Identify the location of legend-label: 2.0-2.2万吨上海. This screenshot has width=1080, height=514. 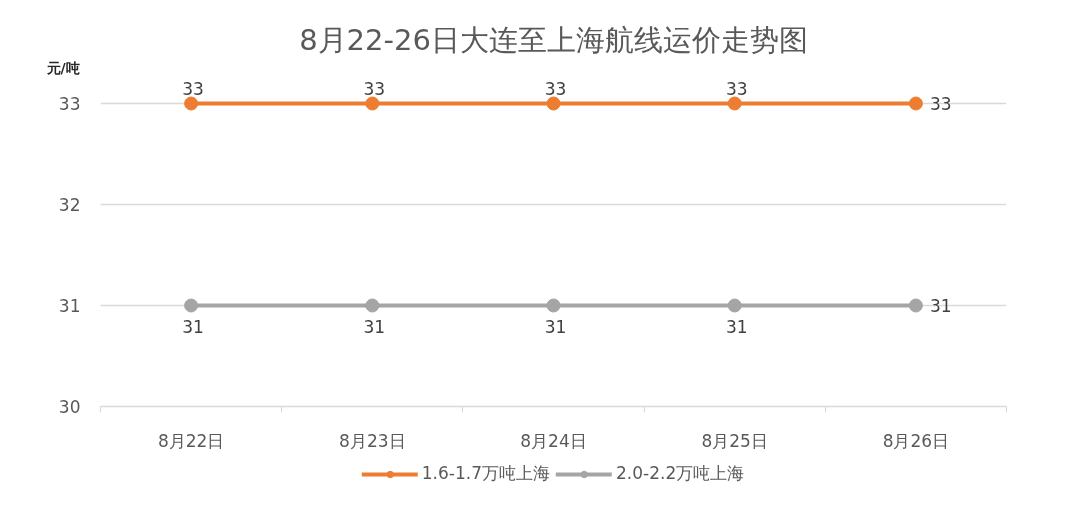
(680, 473).